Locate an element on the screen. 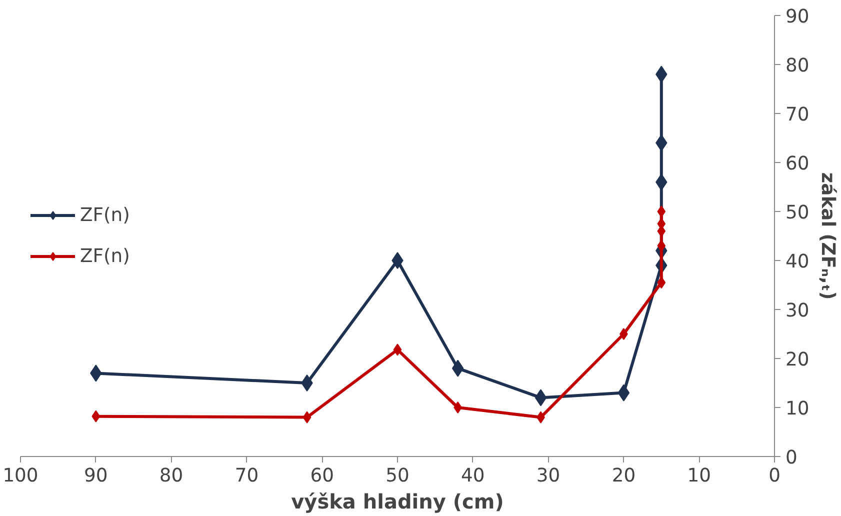  y2-tick-label: 20 is located at coordinates (798, 360).